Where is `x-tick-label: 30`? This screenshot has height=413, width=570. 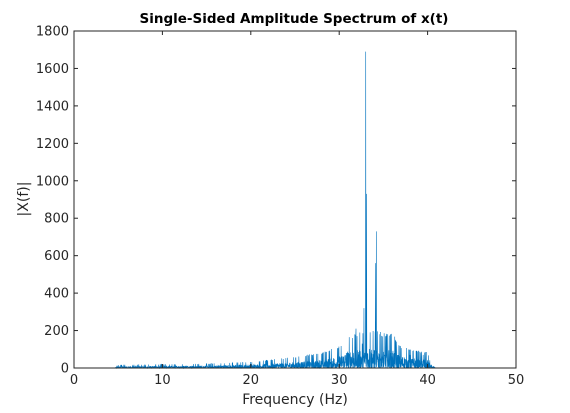
x-tick-label: 30 is located at coordinates (339, 380).